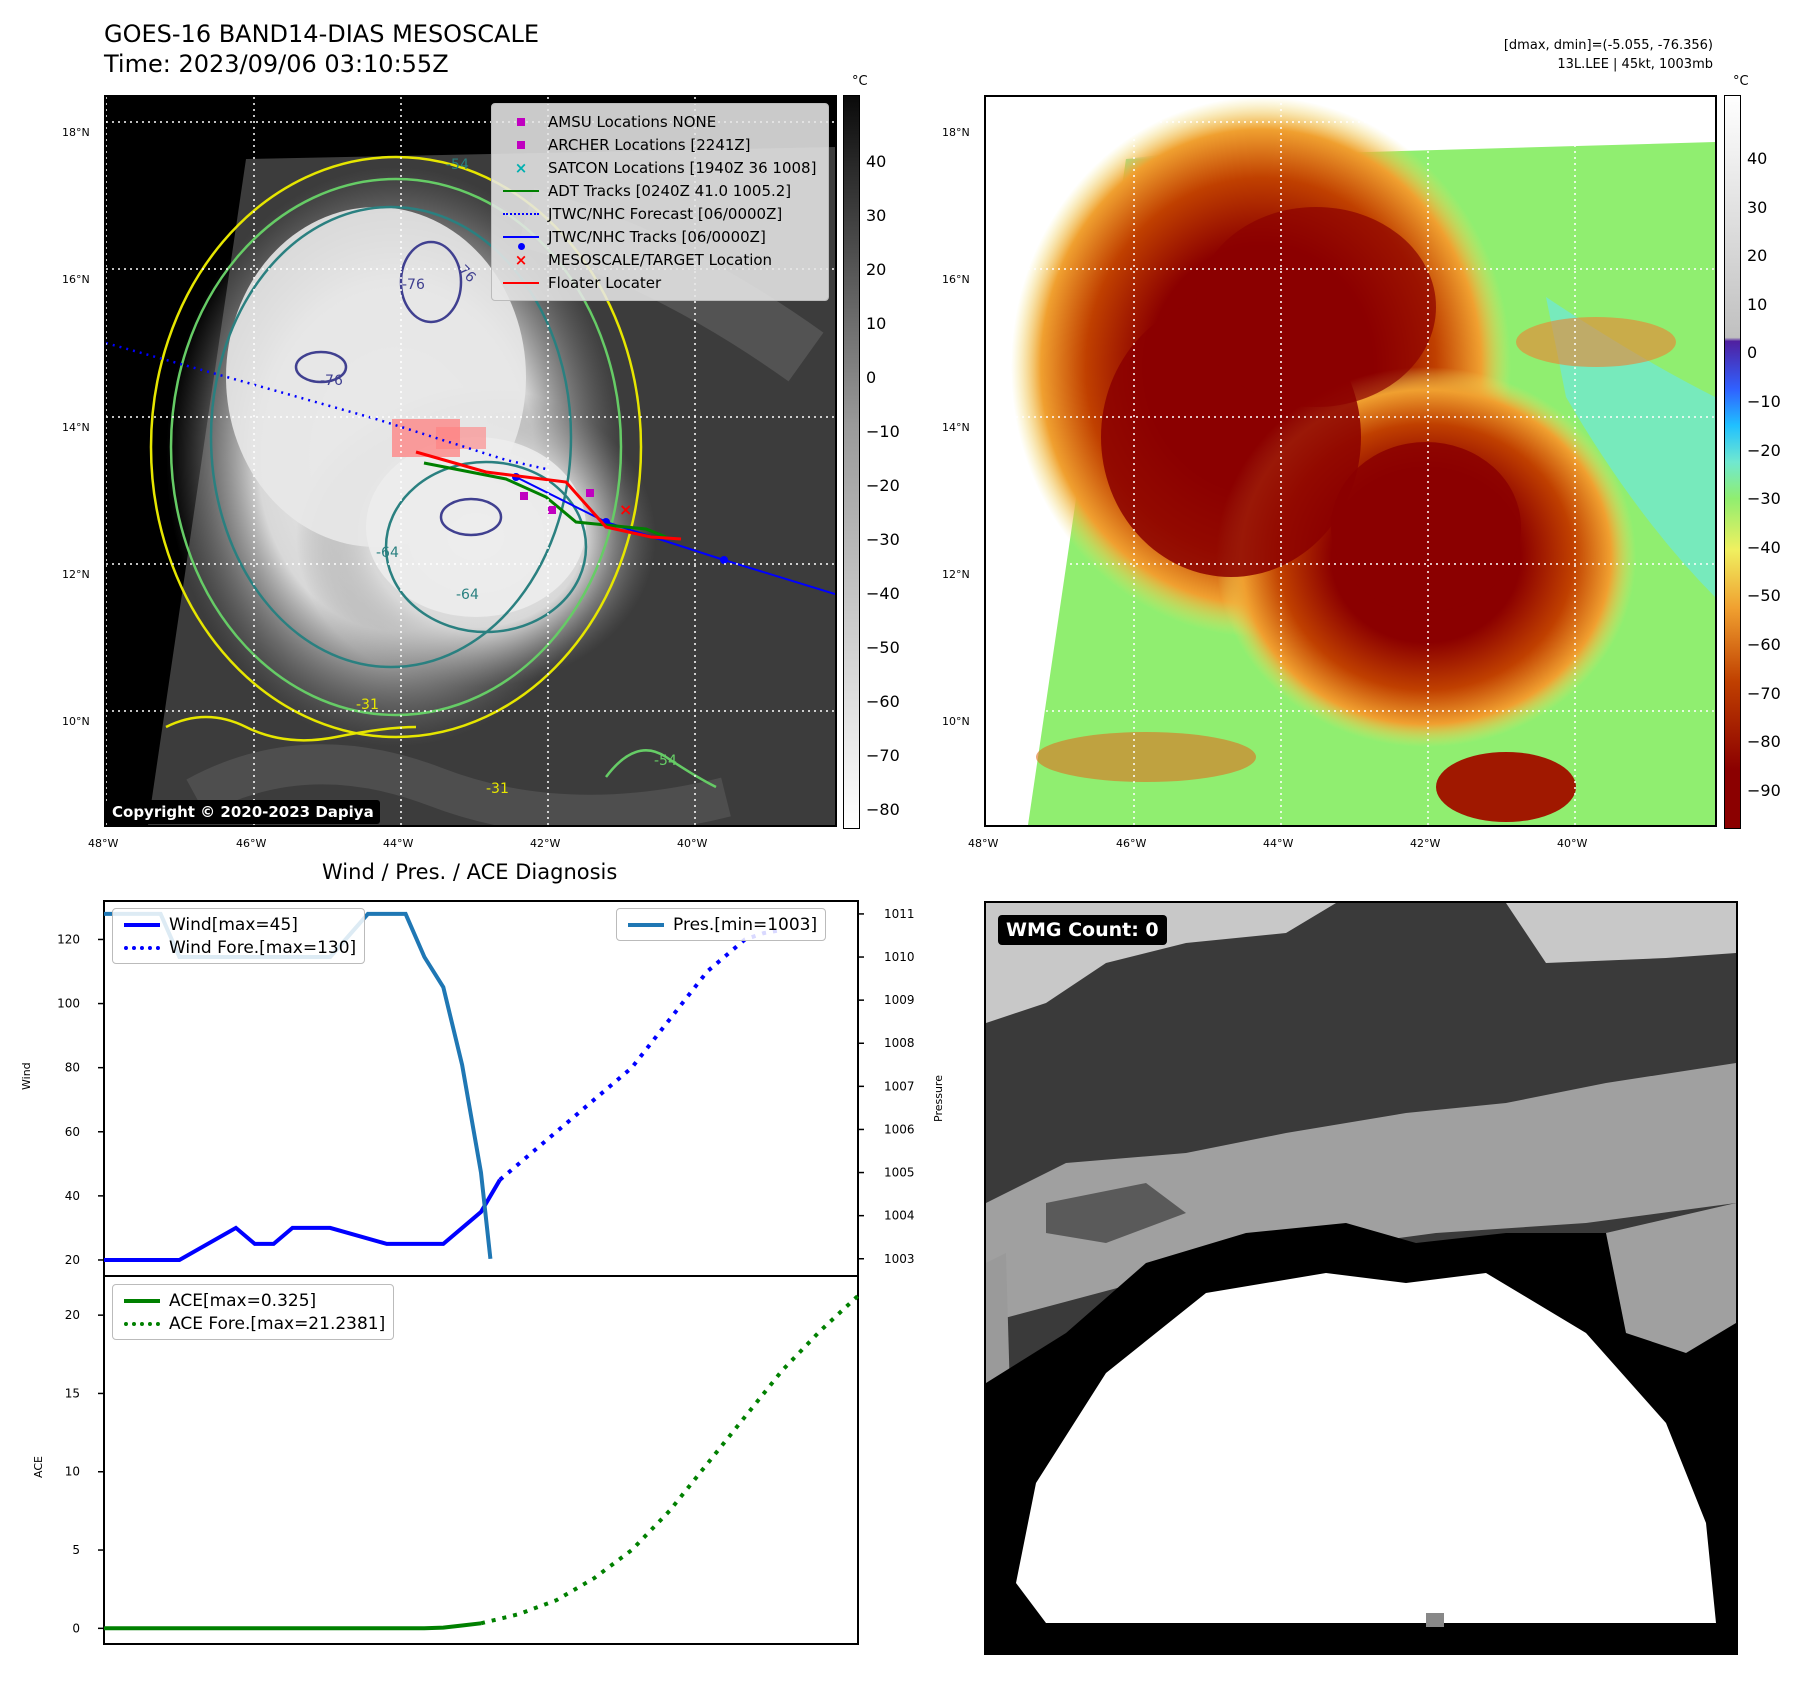 This screenshot has width=1797, height=1684. What do you see at coordinates (899, 914) in the screenshot?
I see `pressure-tick-label: 1011` at bounding box center [899, 914].